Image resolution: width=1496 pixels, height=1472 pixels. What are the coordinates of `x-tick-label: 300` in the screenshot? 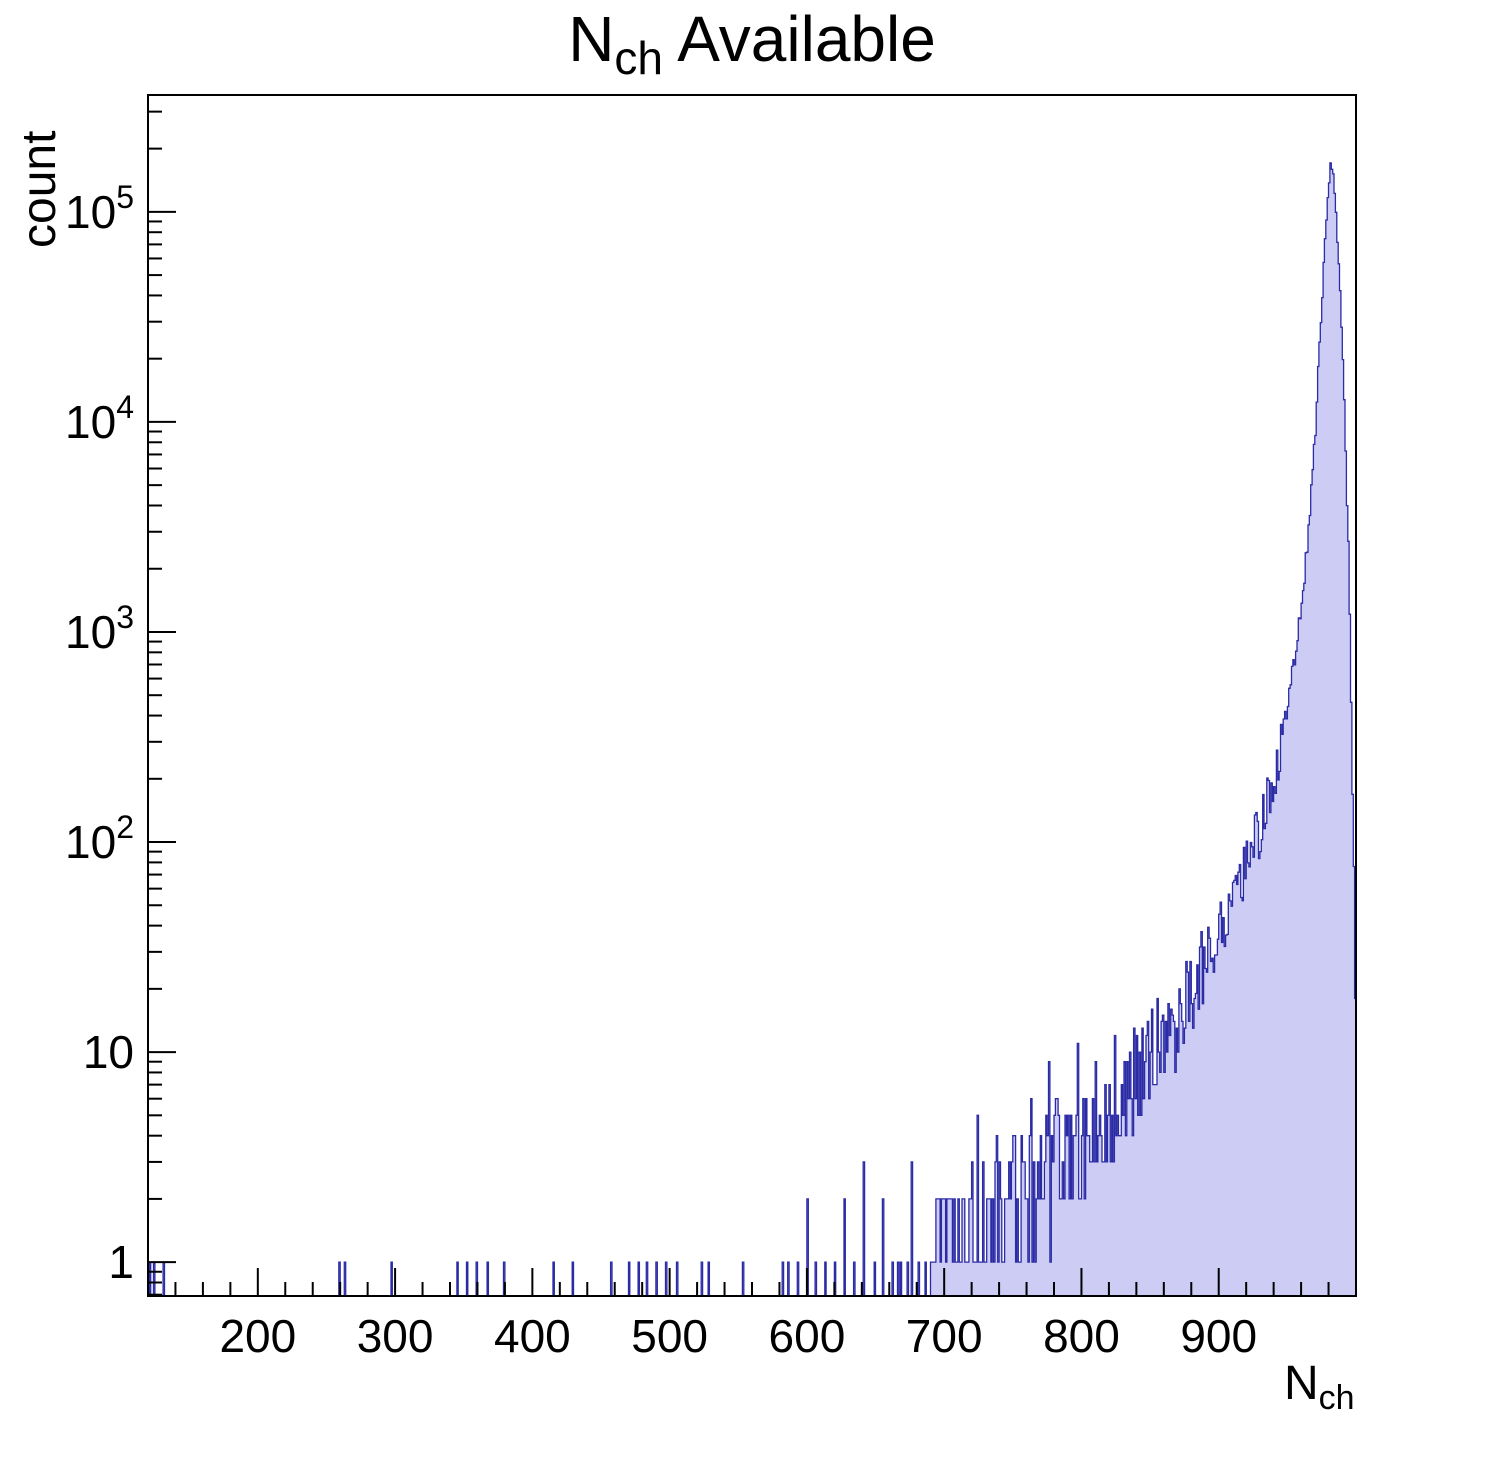 It's located at (395, 1336).